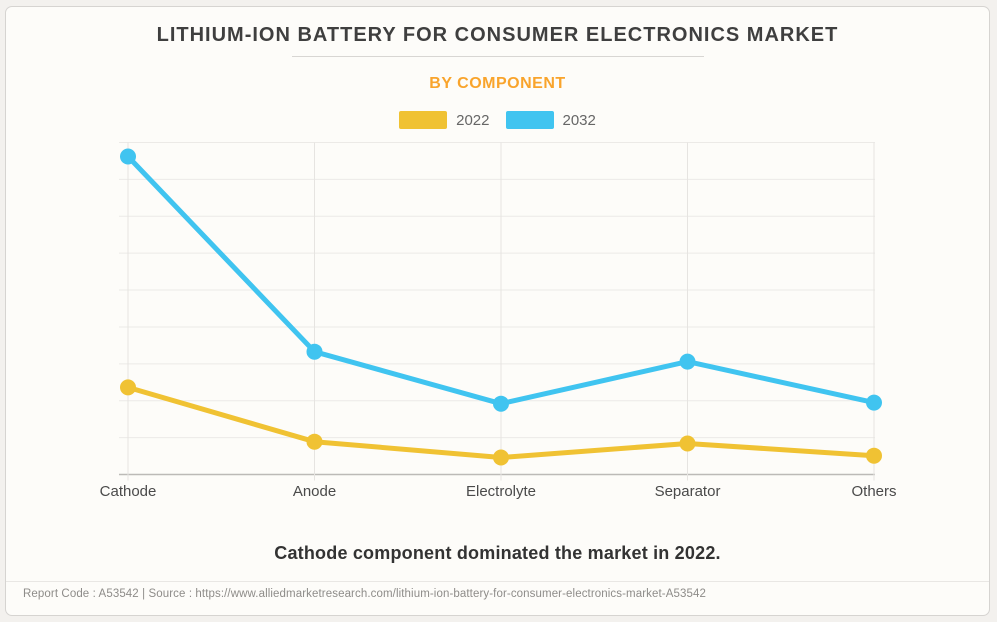 The width and height of the screenshot is (997, 622). I want to click on x-axis-label-others: Others, so click(874, 491).